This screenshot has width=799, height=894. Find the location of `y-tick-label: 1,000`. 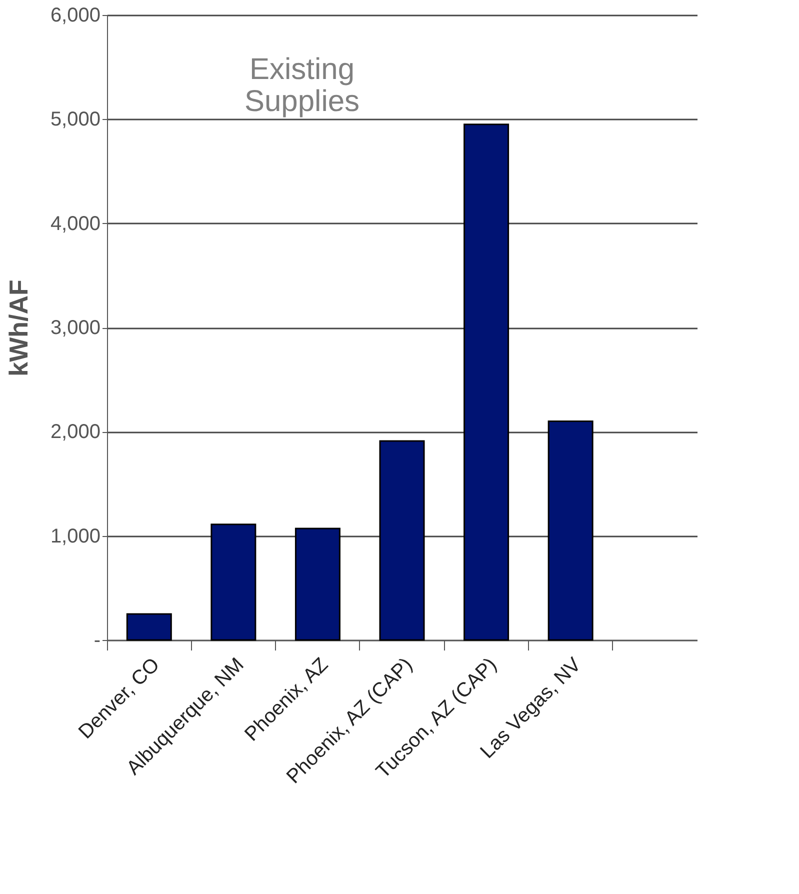

y-tick-label: 1,000 is located at coordinates (75, 536).